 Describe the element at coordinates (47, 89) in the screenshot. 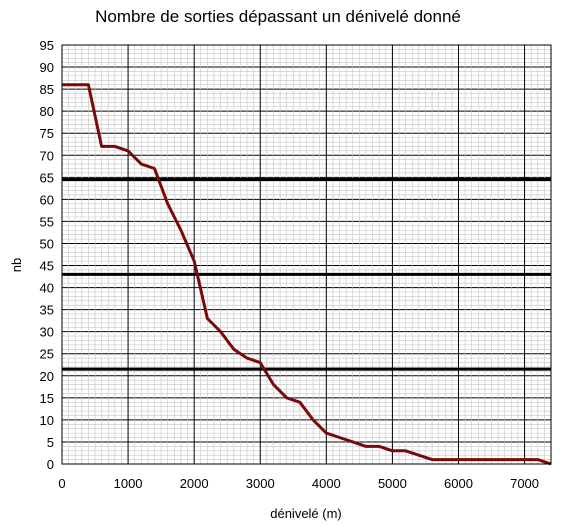

I see `y-tick-label: 85` at that location.